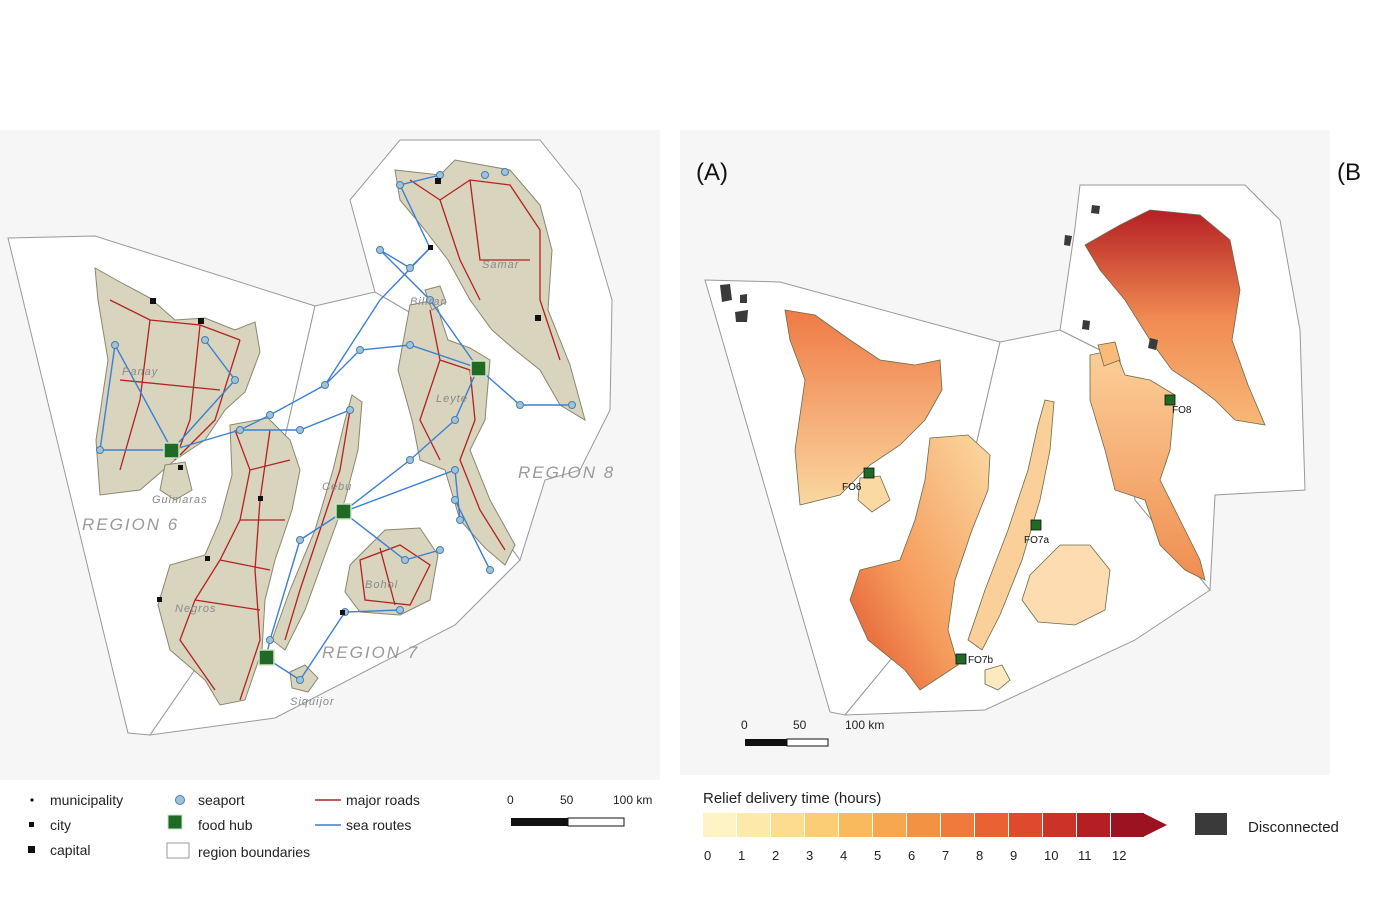 The image size is (1376, 911). I want to click on island-cebu, so click(317, 522).